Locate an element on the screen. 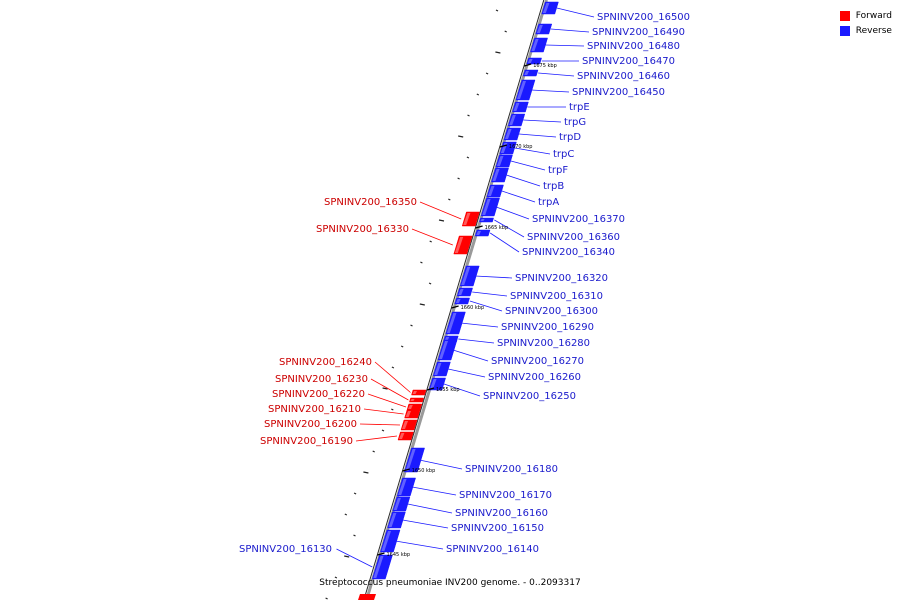 The width and height of the screenshot is (900, 605). legend-reverse: Reverse is located at coordinates (865, 30).